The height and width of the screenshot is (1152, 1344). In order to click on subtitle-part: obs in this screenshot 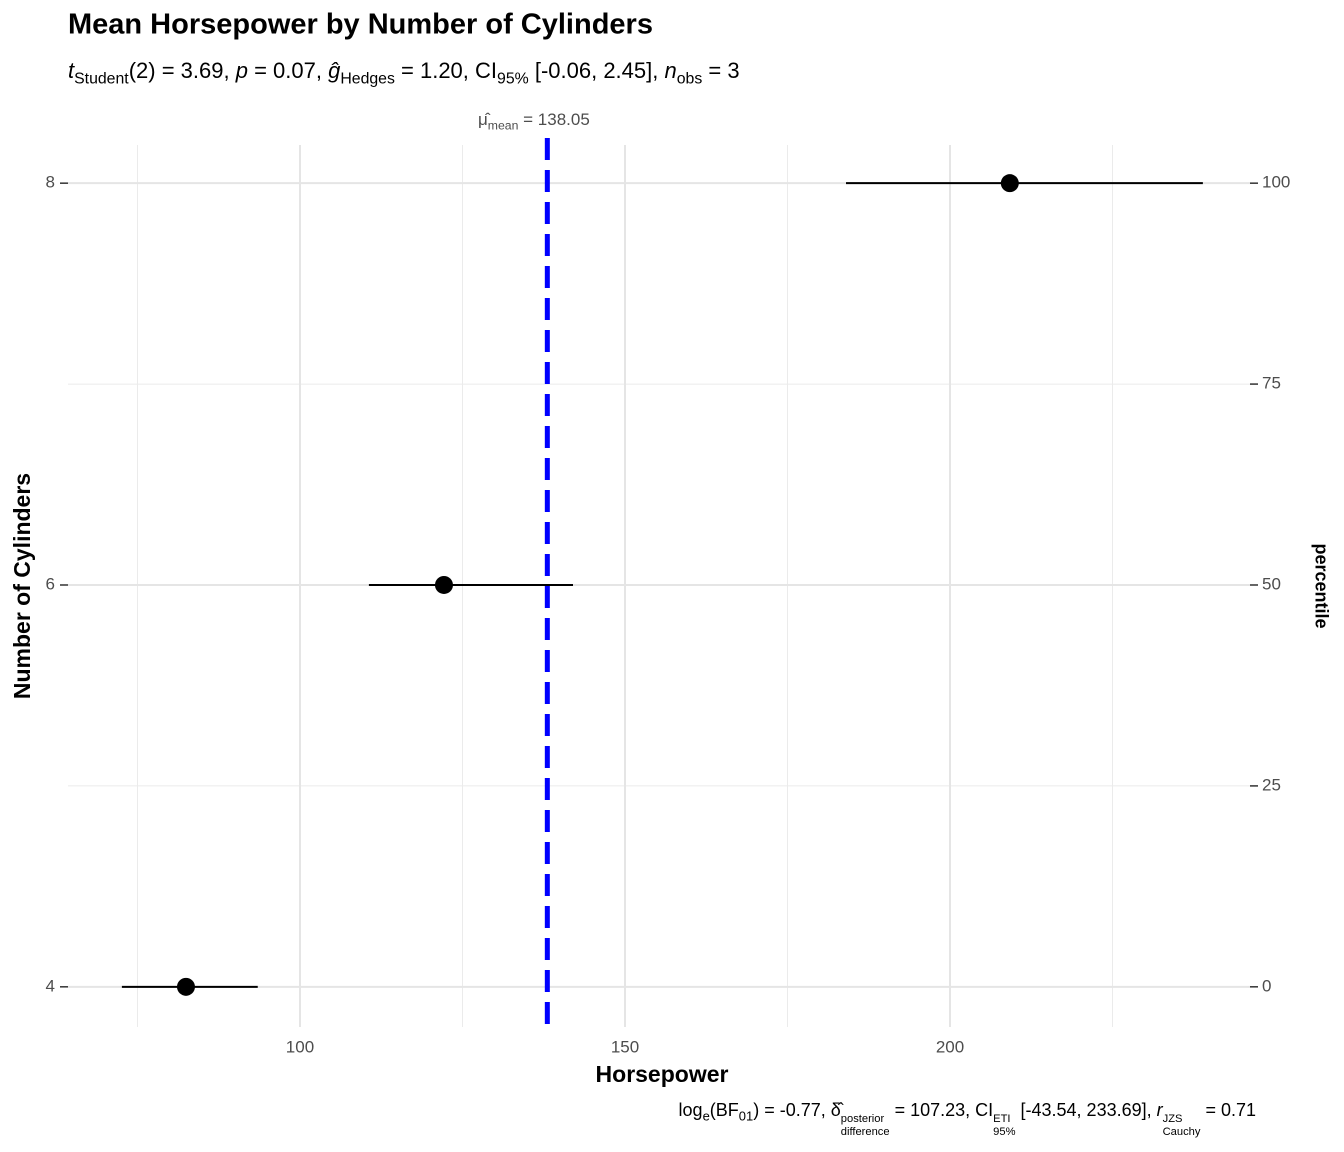, I will do `click(689, 79)`.